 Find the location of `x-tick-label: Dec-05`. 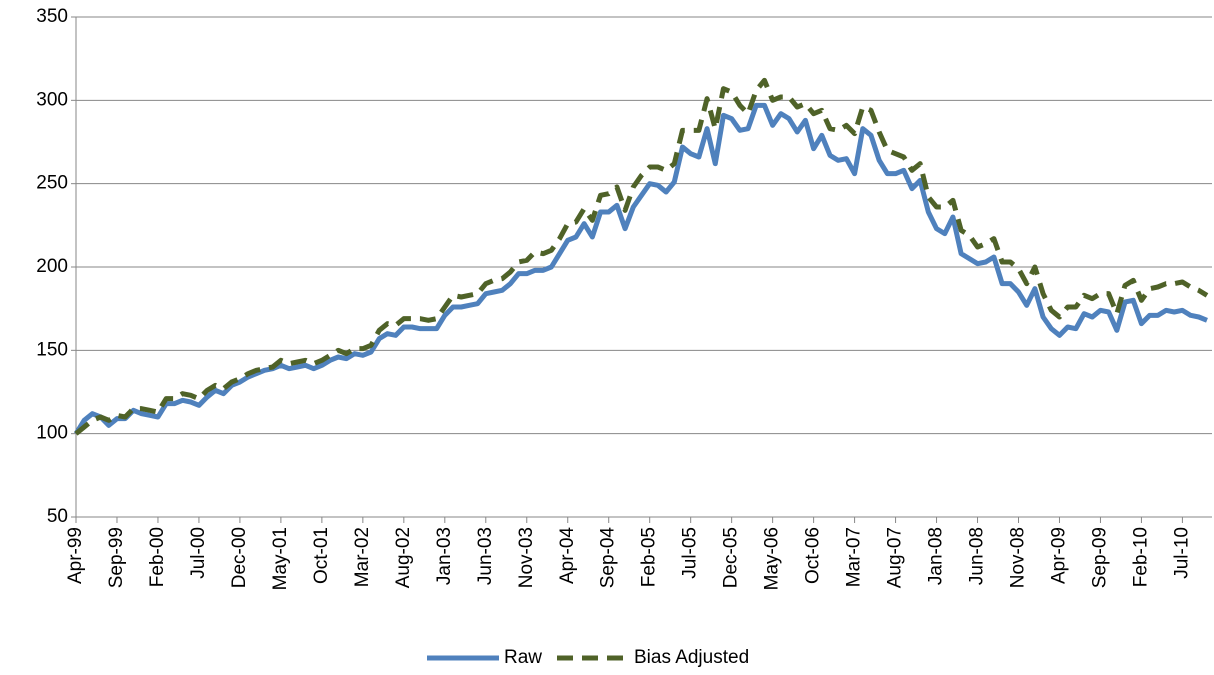

x-tick-label: Dec-05 is located at coordinates (731, 557).